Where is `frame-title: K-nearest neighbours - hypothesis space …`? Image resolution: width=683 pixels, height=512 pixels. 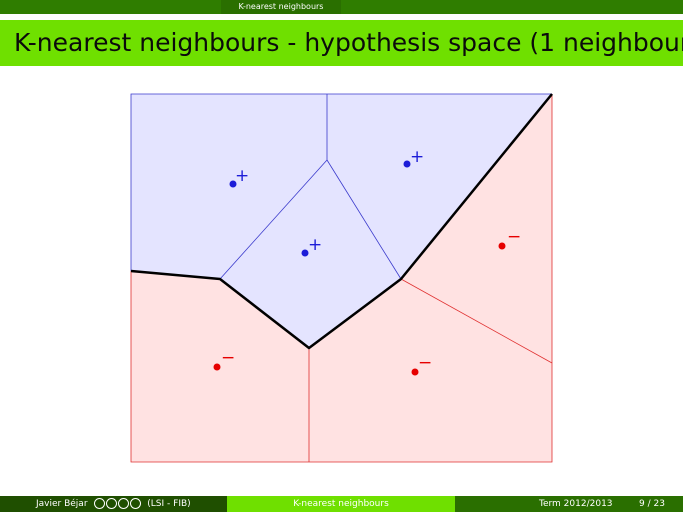
frame-title: K-nearest neighbours - hypothesis space … is located at coordinates (348, 42).